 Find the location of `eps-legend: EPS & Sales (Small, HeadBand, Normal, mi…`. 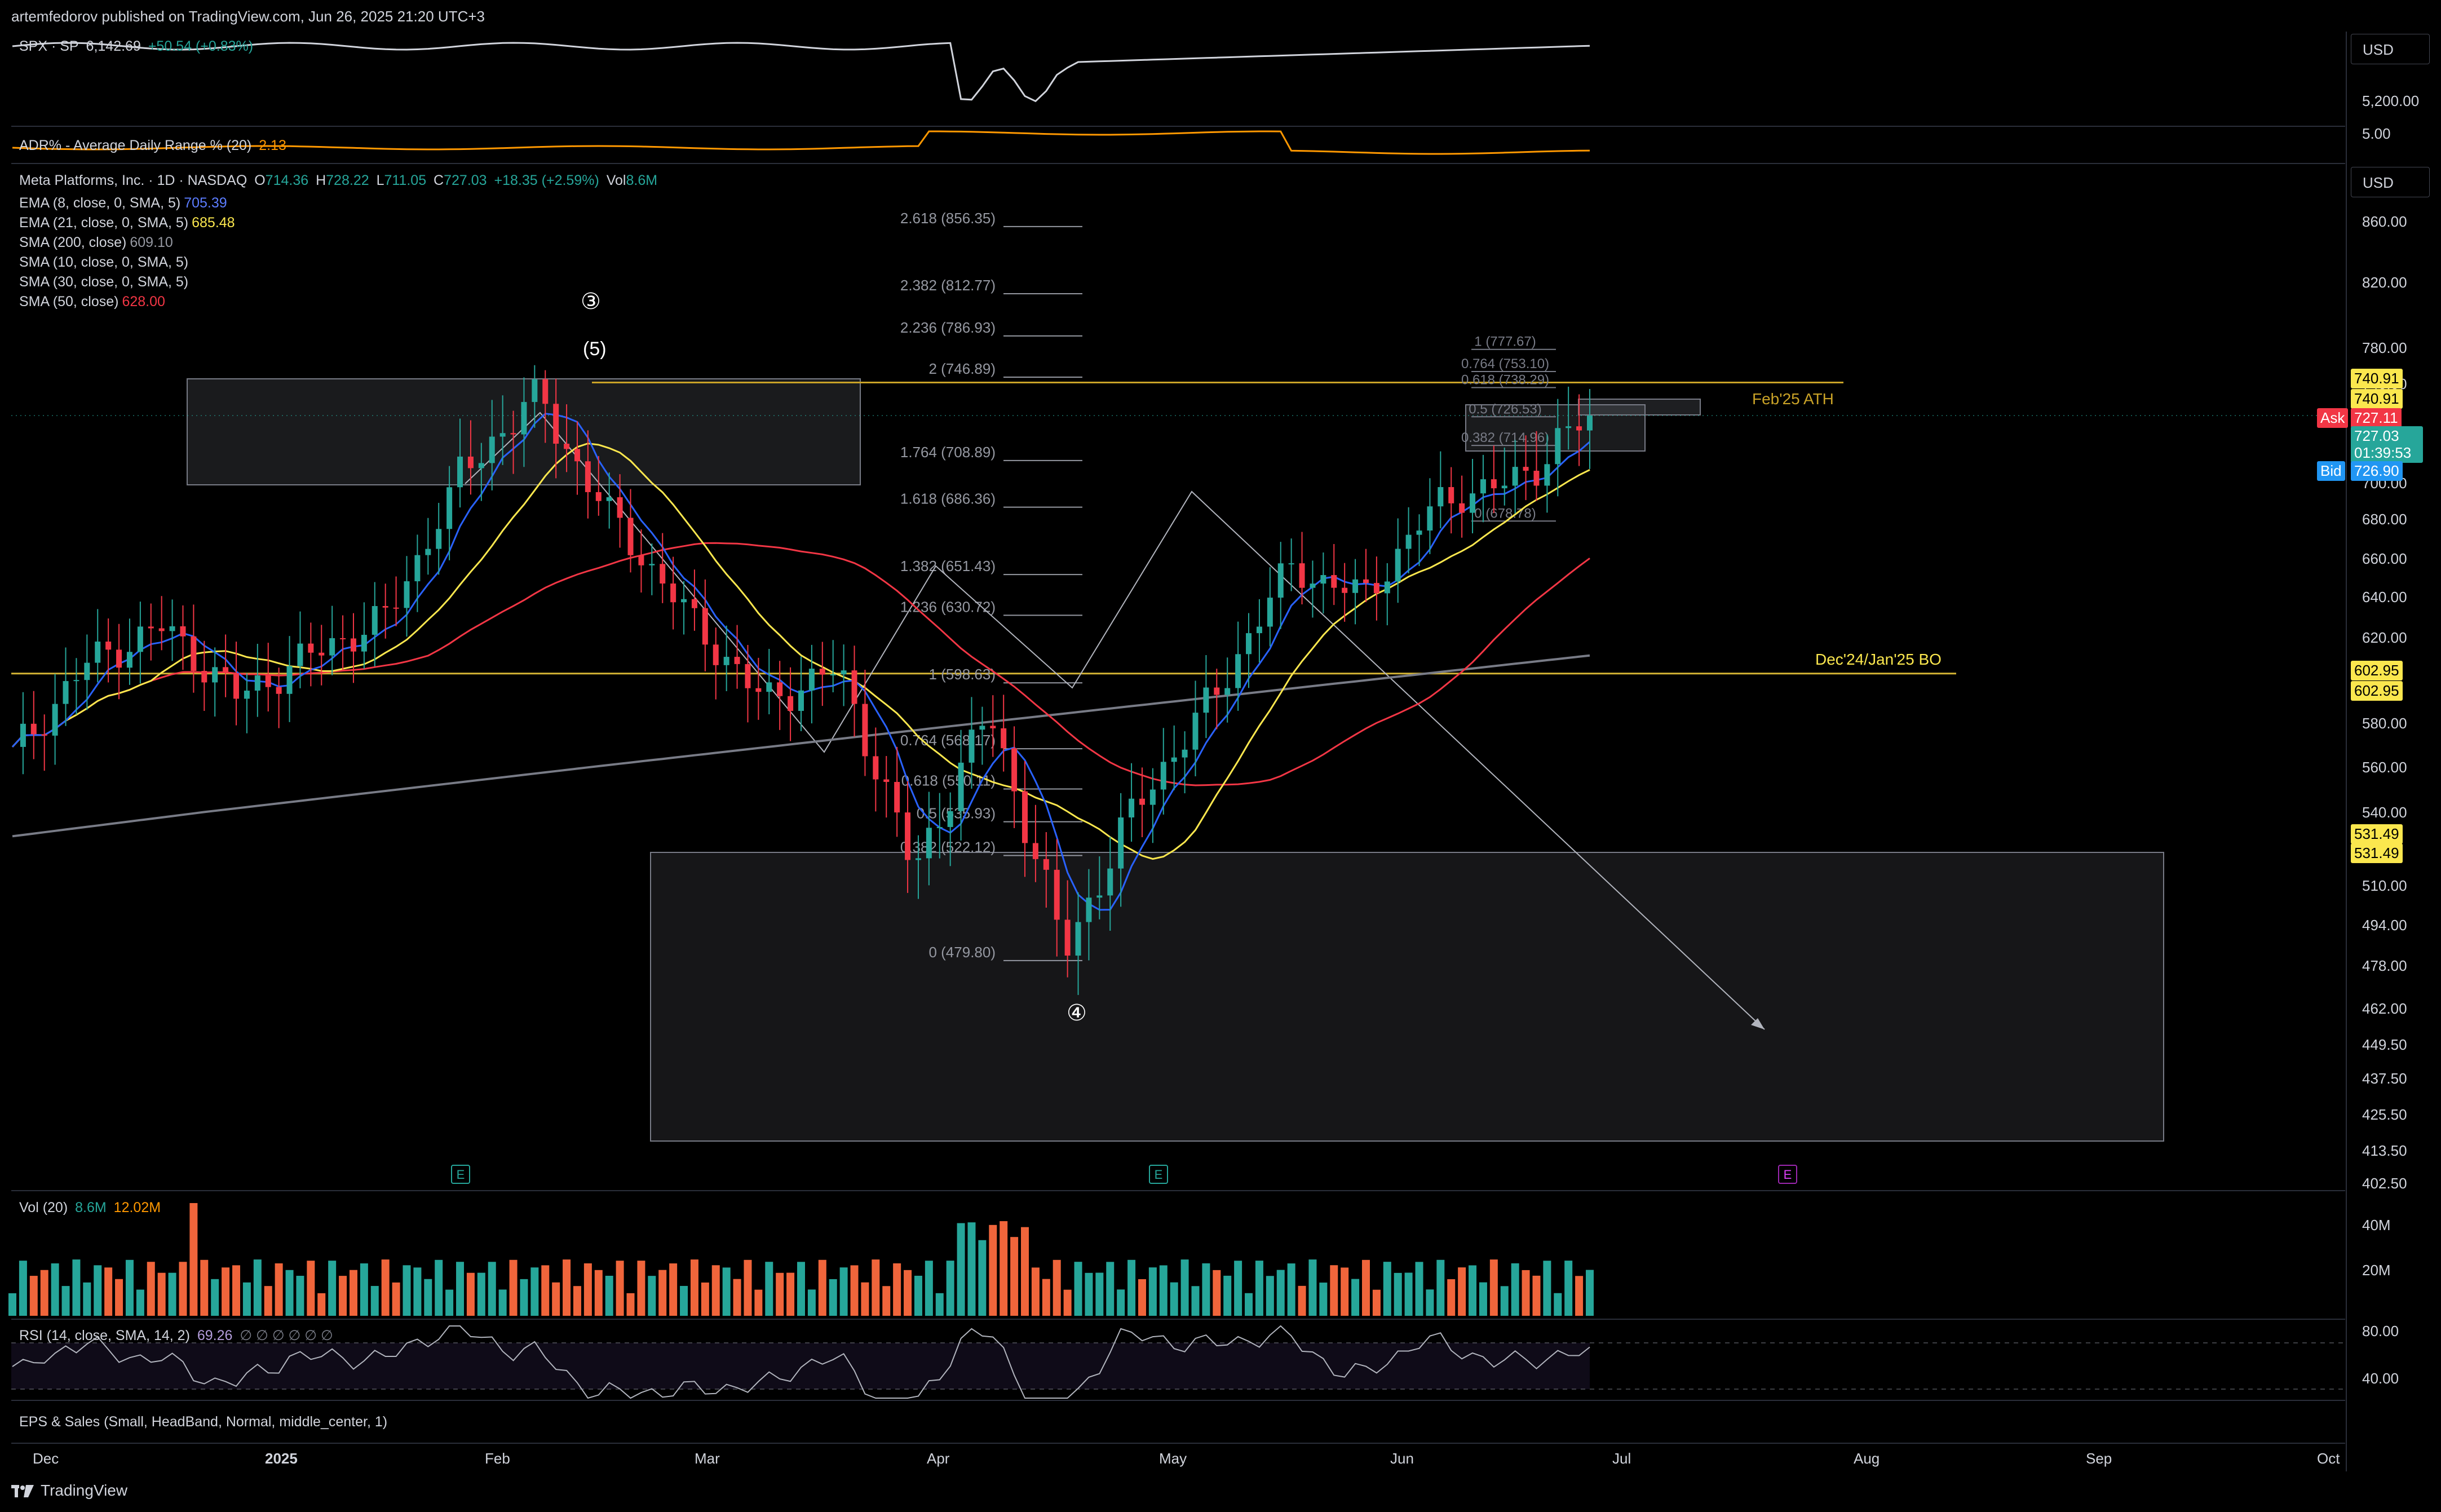

eps-legend: EPS & Sales (Small, HeadBand, Normal, mi… is located at coordinates (203, 1422).